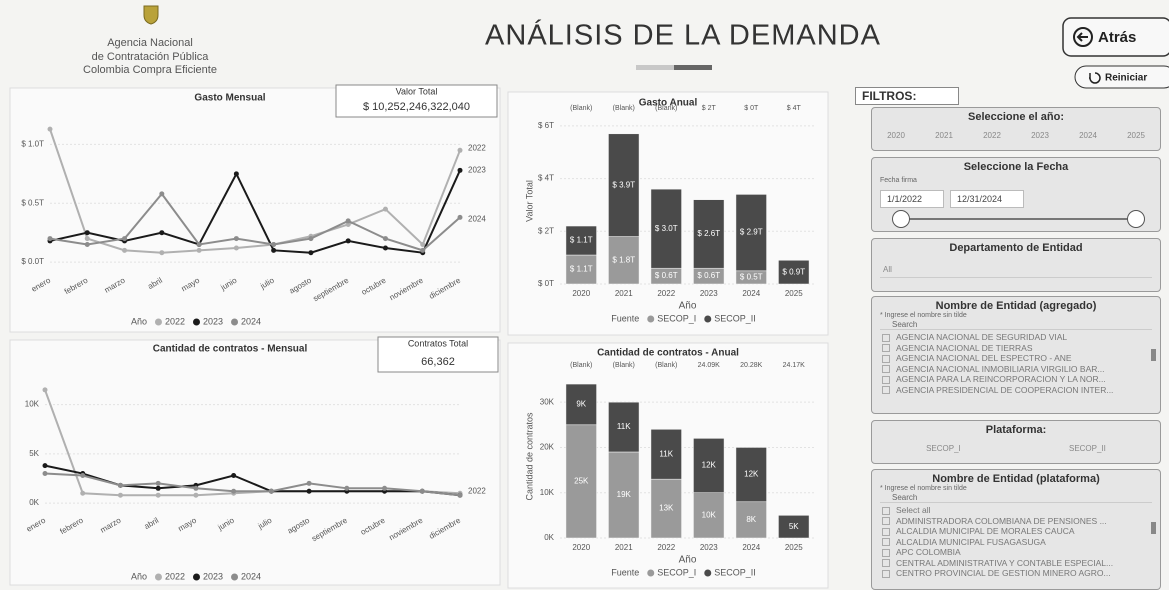 The height and width of the screenshot is (590, 1169). What do you see at coordinates (139, 576) in the screenshot?
I see `legend-title: Año` at bounding box center [139, 576].